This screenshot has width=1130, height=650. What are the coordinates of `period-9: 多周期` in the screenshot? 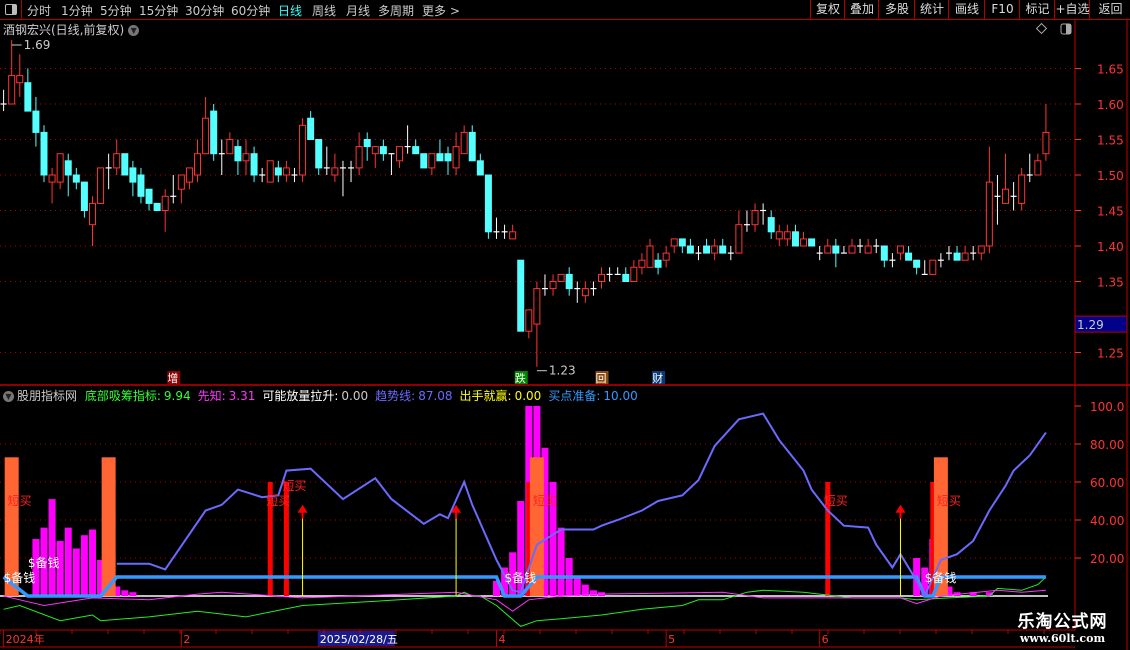 It's located at (396, 11).